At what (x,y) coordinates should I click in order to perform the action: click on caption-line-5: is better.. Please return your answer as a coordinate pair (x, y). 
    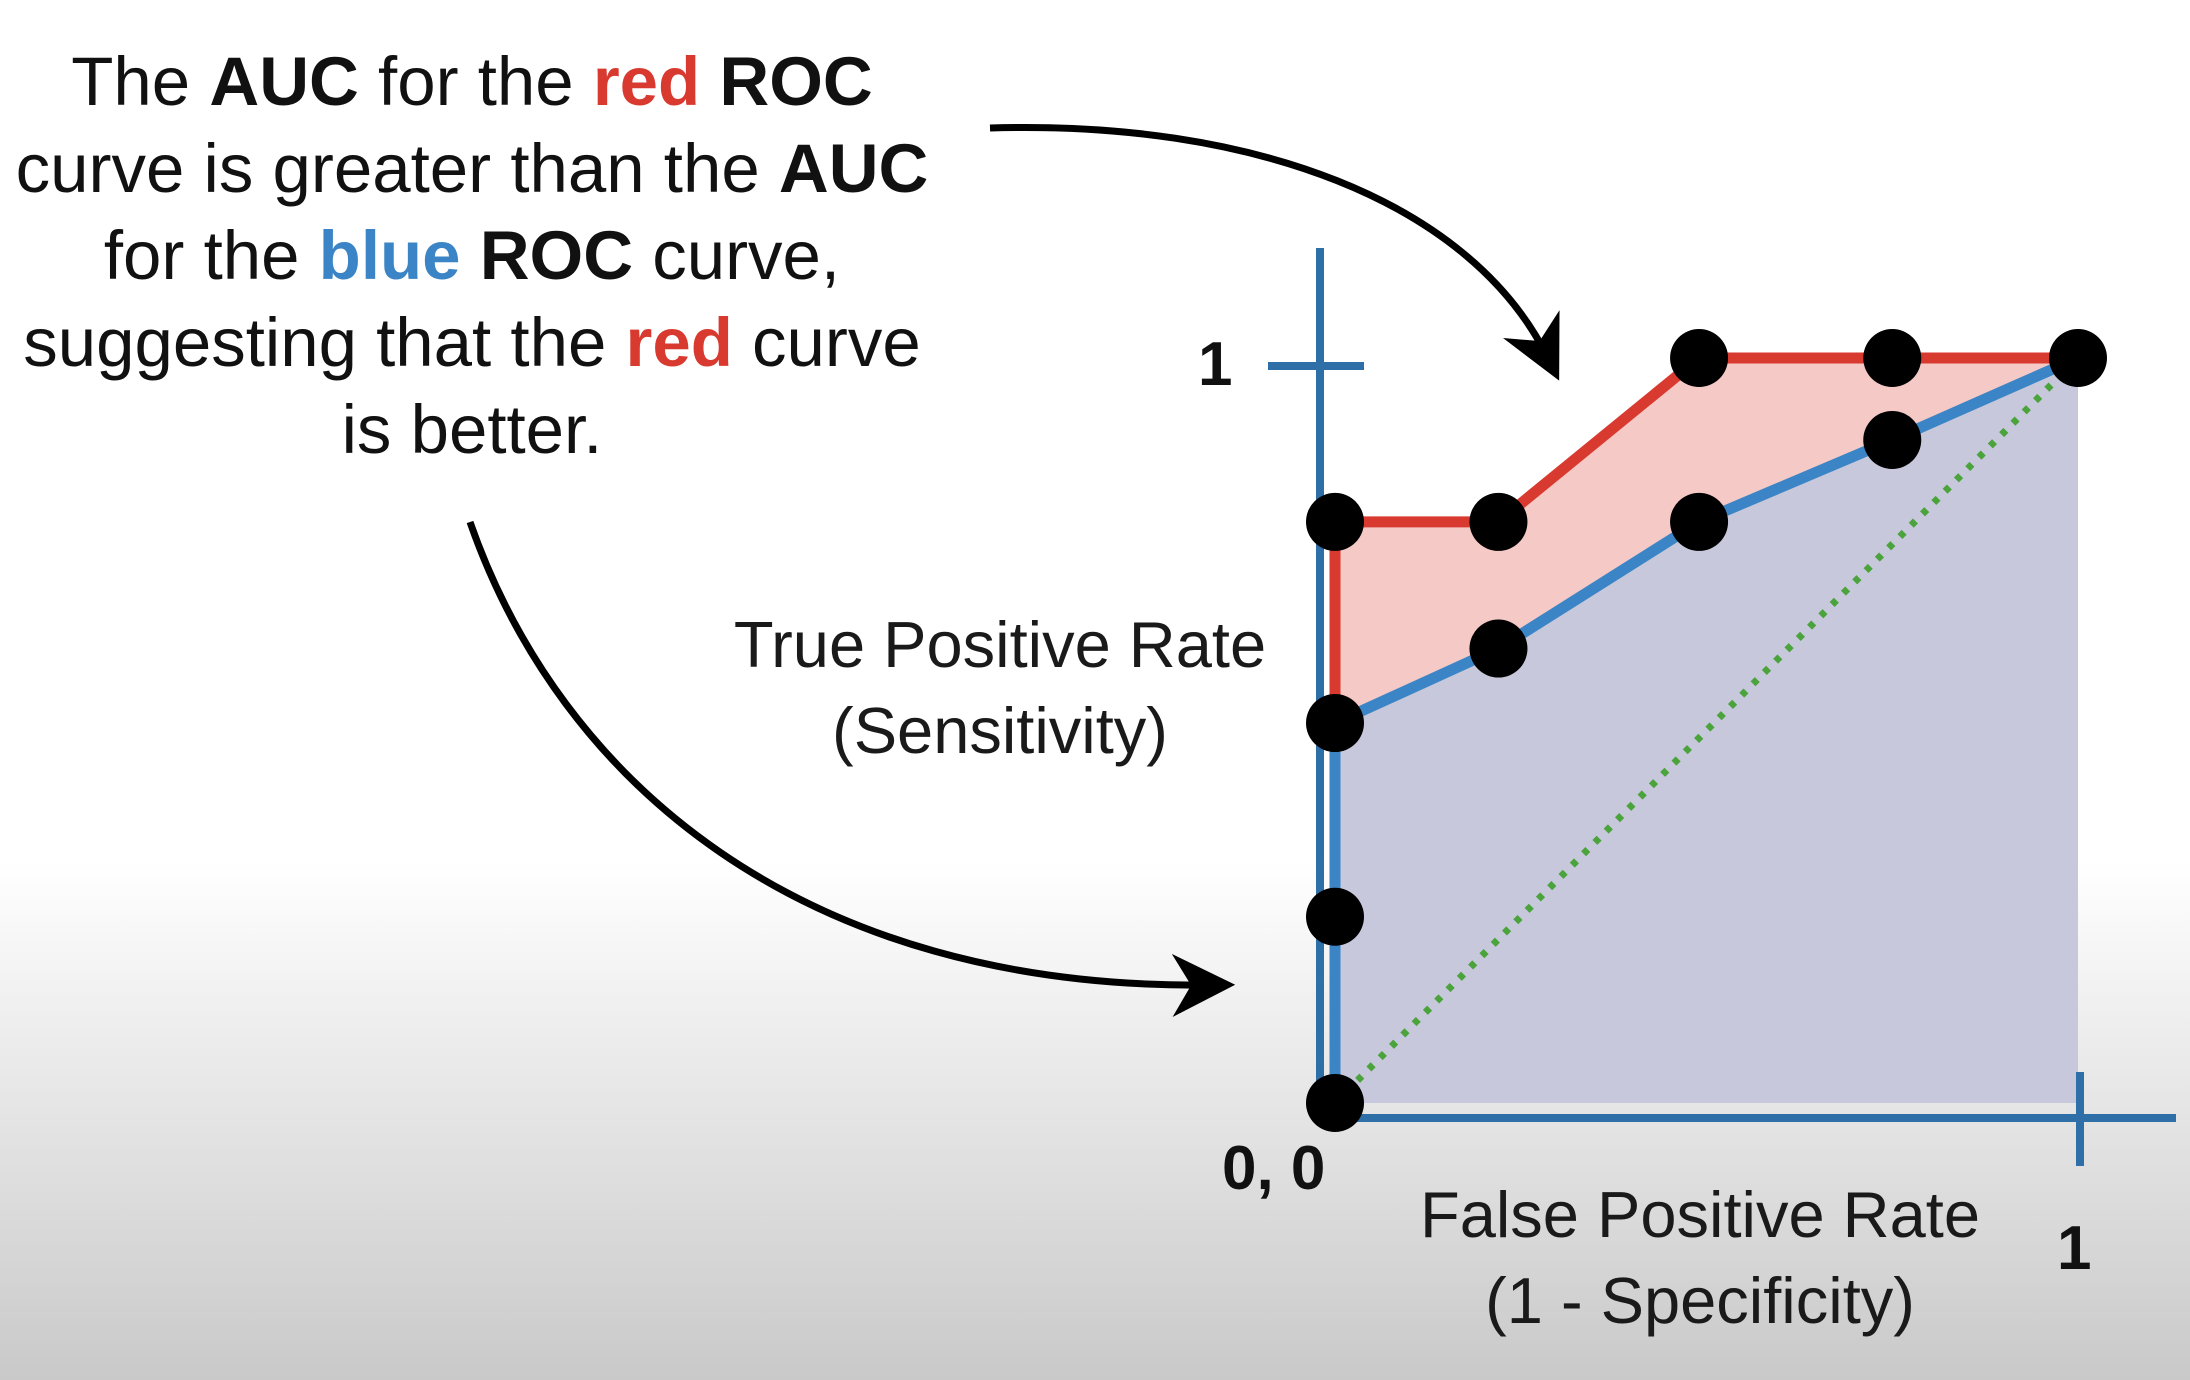
    Looking at the image, I should click on (472, 429).